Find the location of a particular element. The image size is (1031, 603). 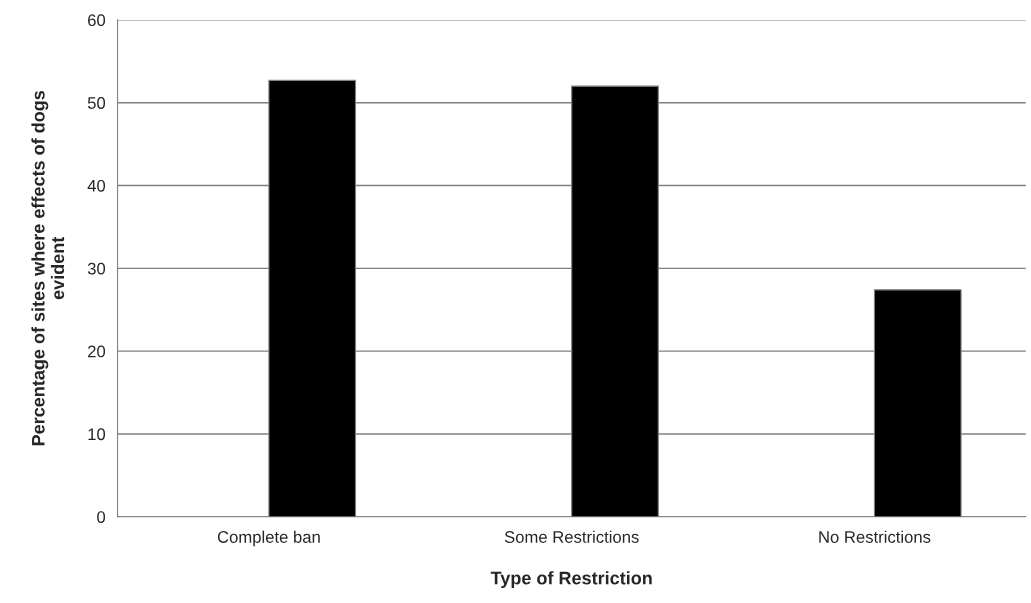

y-tick-label: 30 is located at coordinates (96, 268).